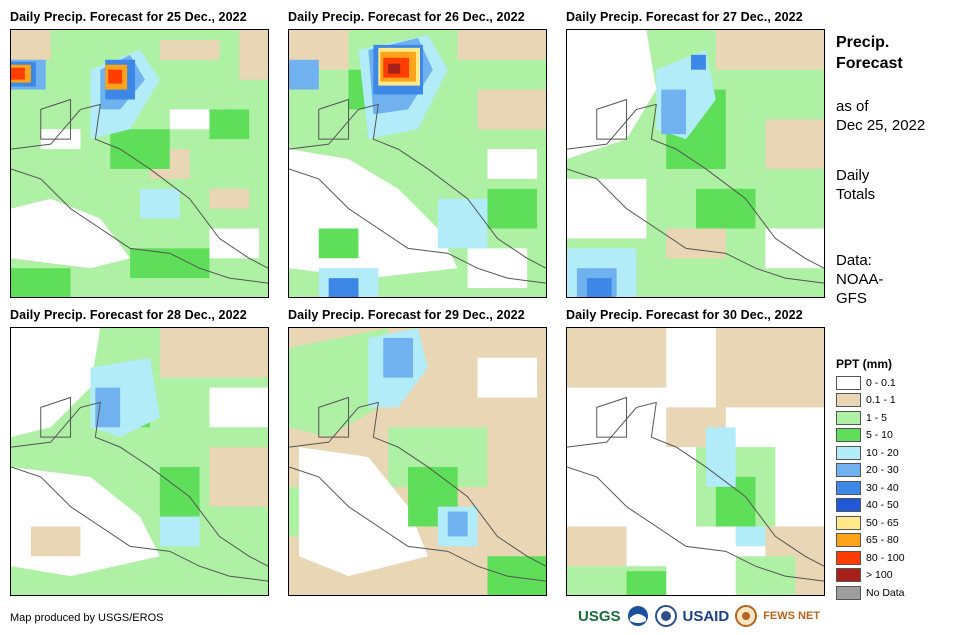 The height and width of the screenshot is (635, 970). I want to click on legend-label: 10 - 20, so click(882, 452).